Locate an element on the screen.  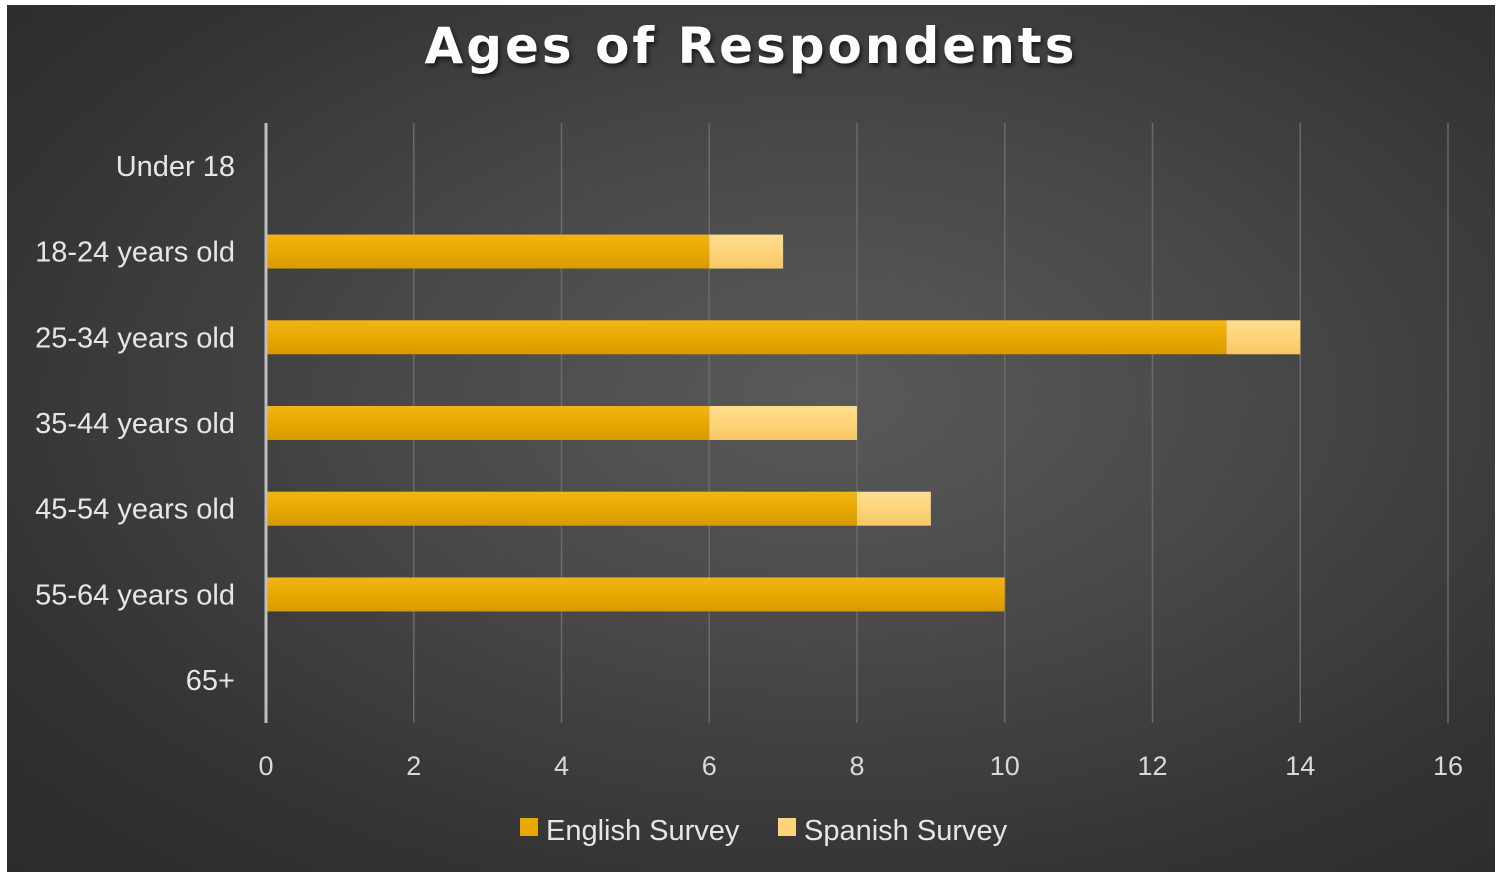
legend-label-english: English Survey is located at coordinates (643, 831).